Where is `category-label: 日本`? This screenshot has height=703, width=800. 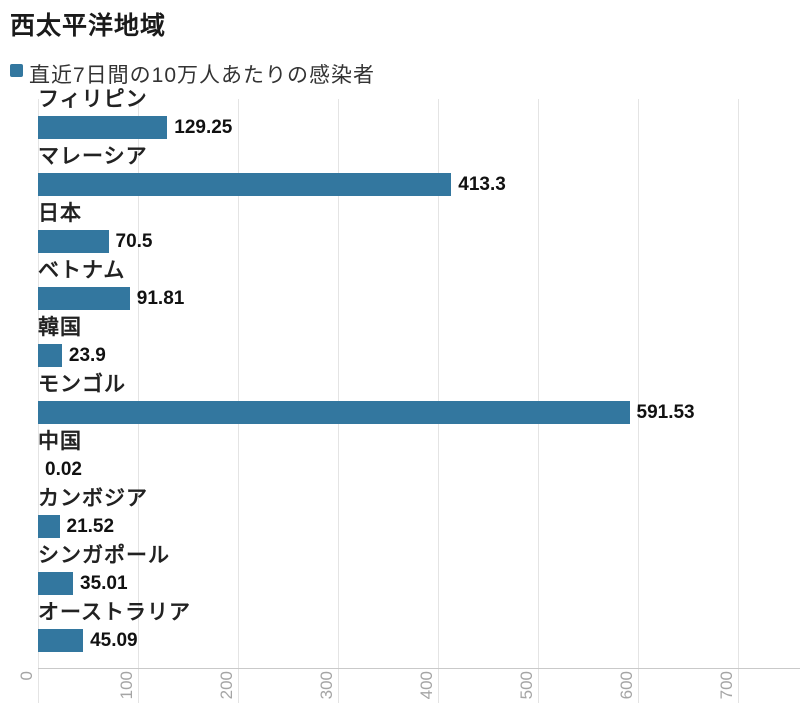 category-label: 日本 is located at coordinates (60, 213).